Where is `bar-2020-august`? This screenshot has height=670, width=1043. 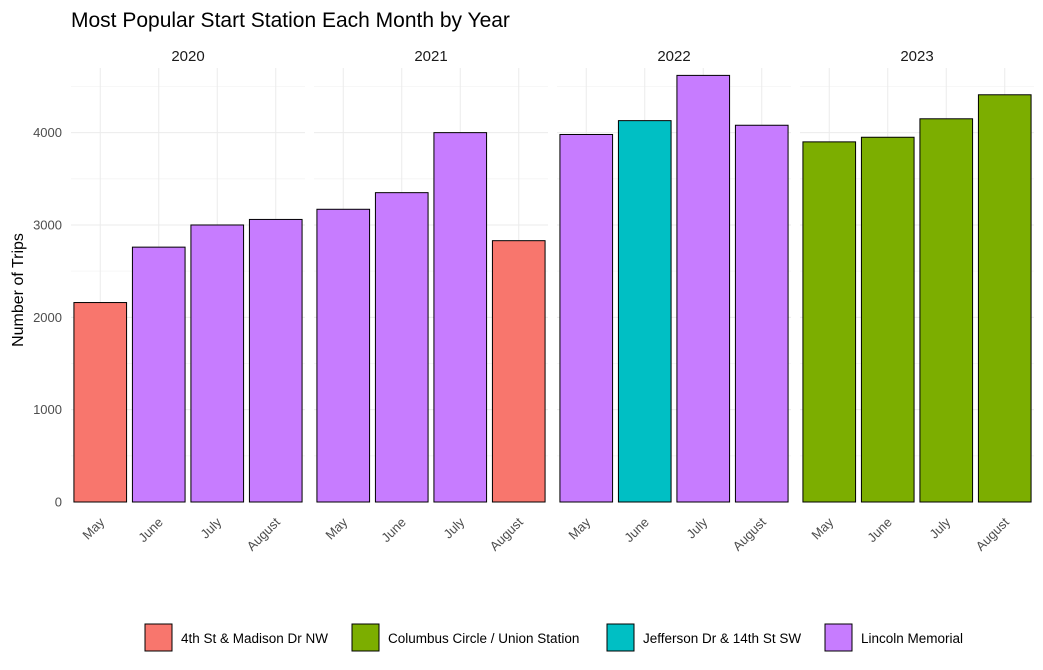
bar-2020-august is located at coordinates (275, 360).